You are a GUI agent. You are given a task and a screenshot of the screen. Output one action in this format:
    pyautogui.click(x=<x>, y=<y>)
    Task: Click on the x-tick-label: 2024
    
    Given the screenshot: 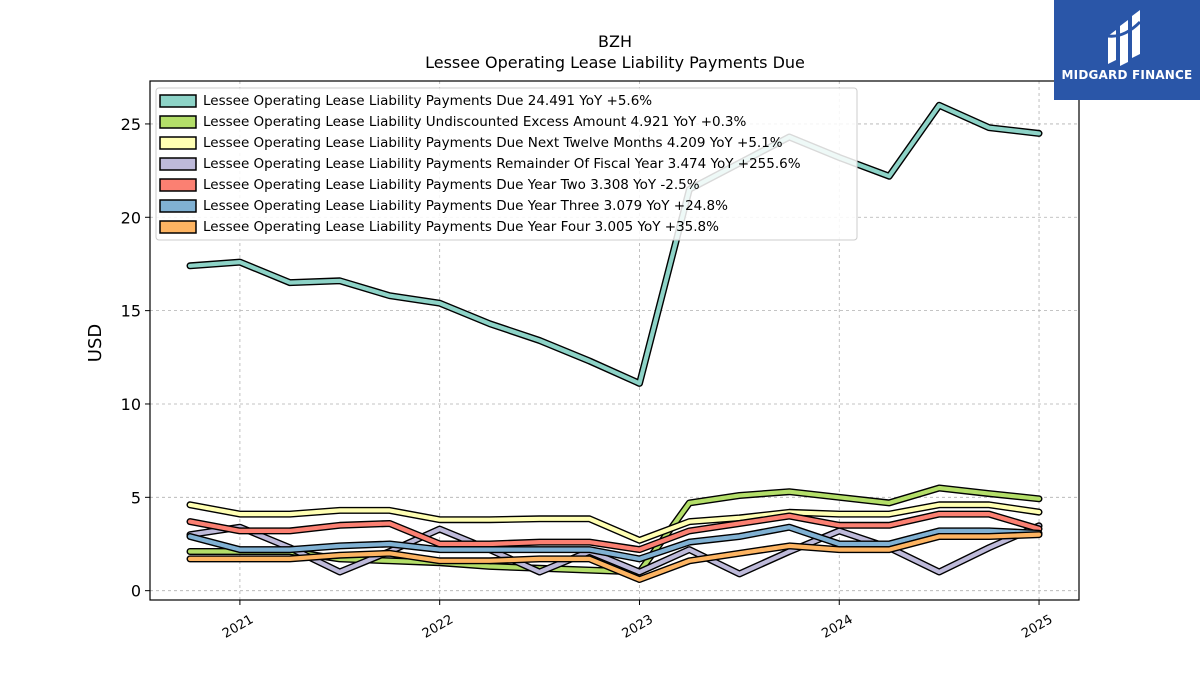 What is the action you would take?
    pyautogui.click(x=837, y=627)
    